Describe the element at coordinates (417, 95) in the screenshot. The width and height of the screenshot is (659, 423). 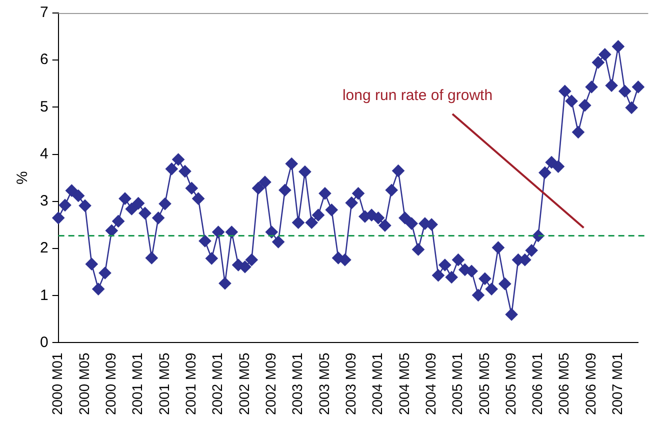
I see `ref-line-label: long run rate of growth` at that location.